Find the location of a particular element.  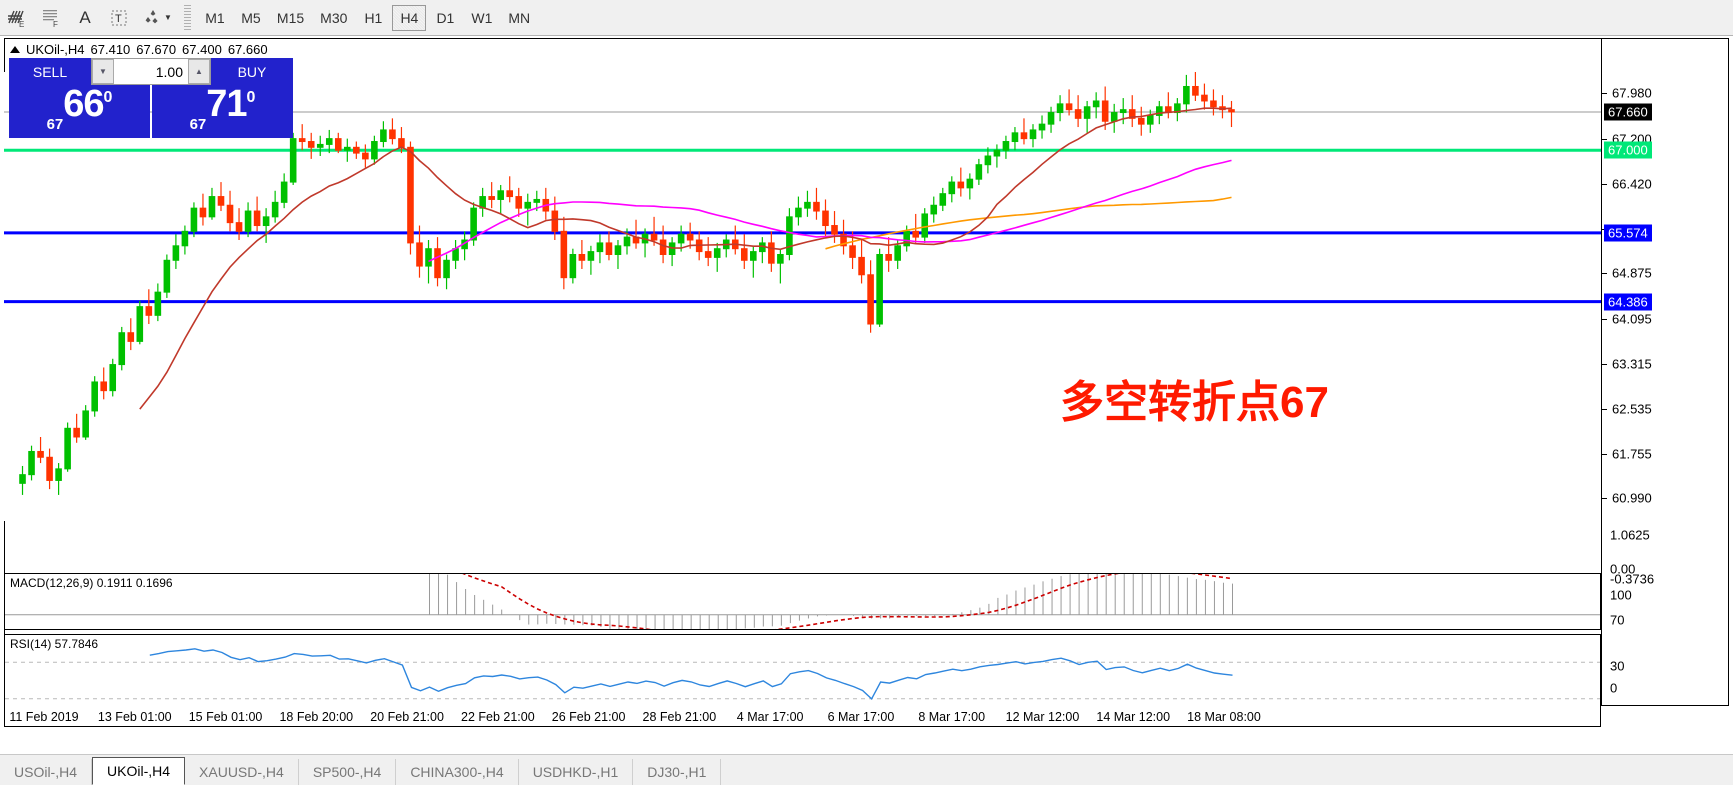

chart-annotation: 多空转折点67 is located at coordinates (1194, 402).